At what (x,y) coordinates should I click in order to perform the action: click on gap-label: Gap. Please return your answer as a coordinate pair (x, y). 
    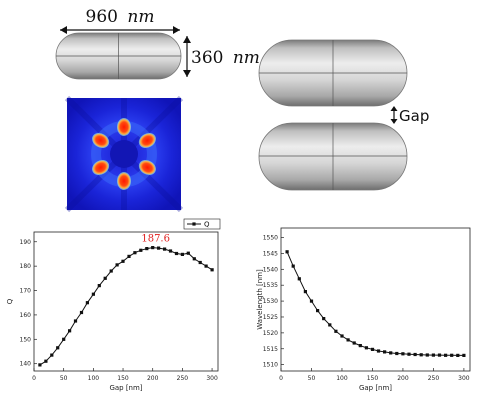
    Looking at the image, I should click on (414, 116).